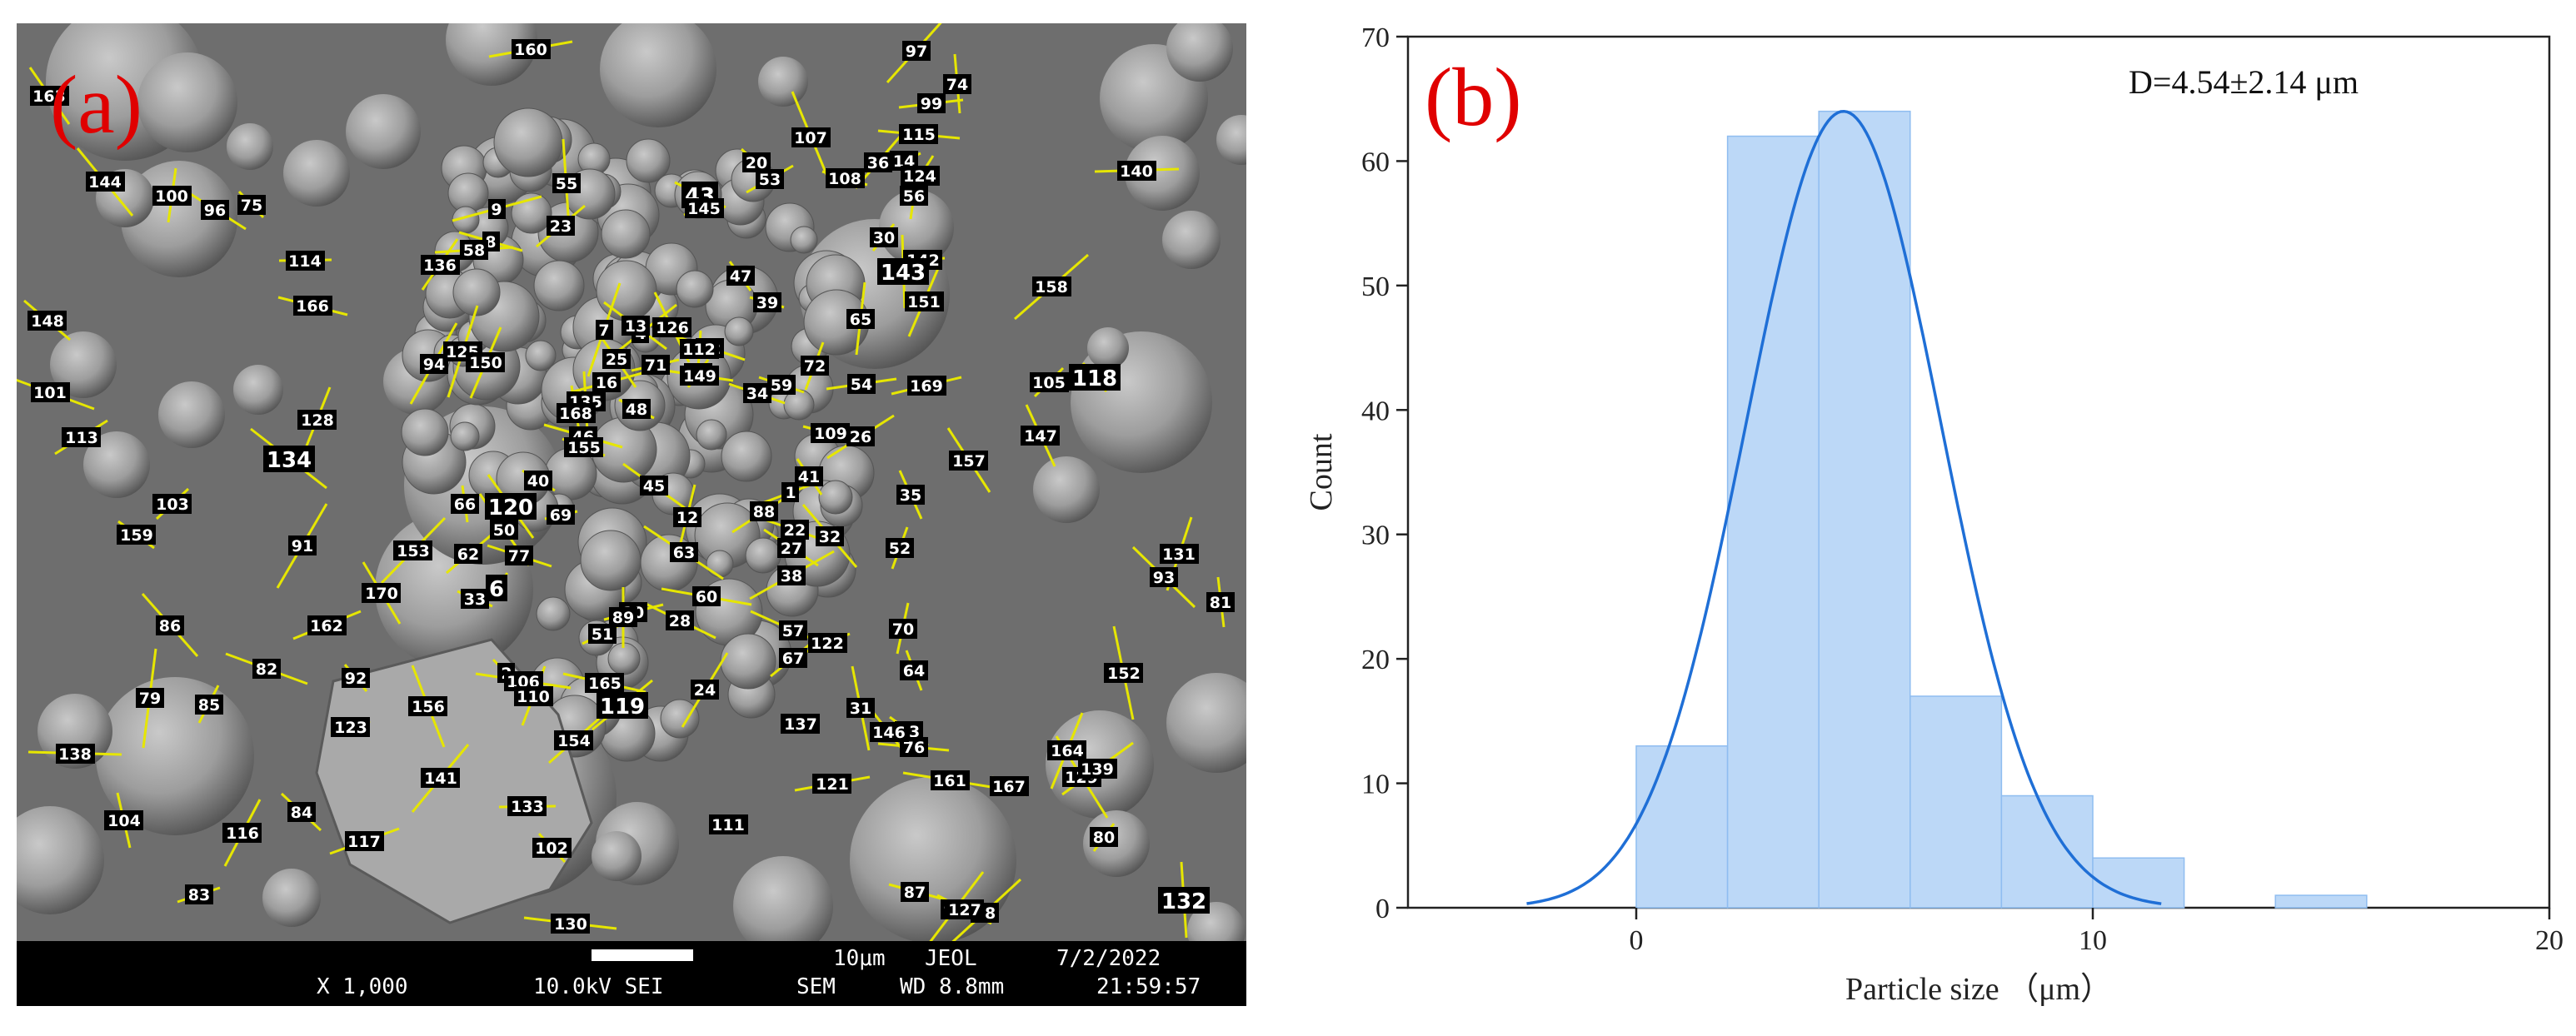 The image size is (2576, 1036). Describe the element at coordinates (583, 447) in the screenshot. I see `particle-tag: 155` at that location.